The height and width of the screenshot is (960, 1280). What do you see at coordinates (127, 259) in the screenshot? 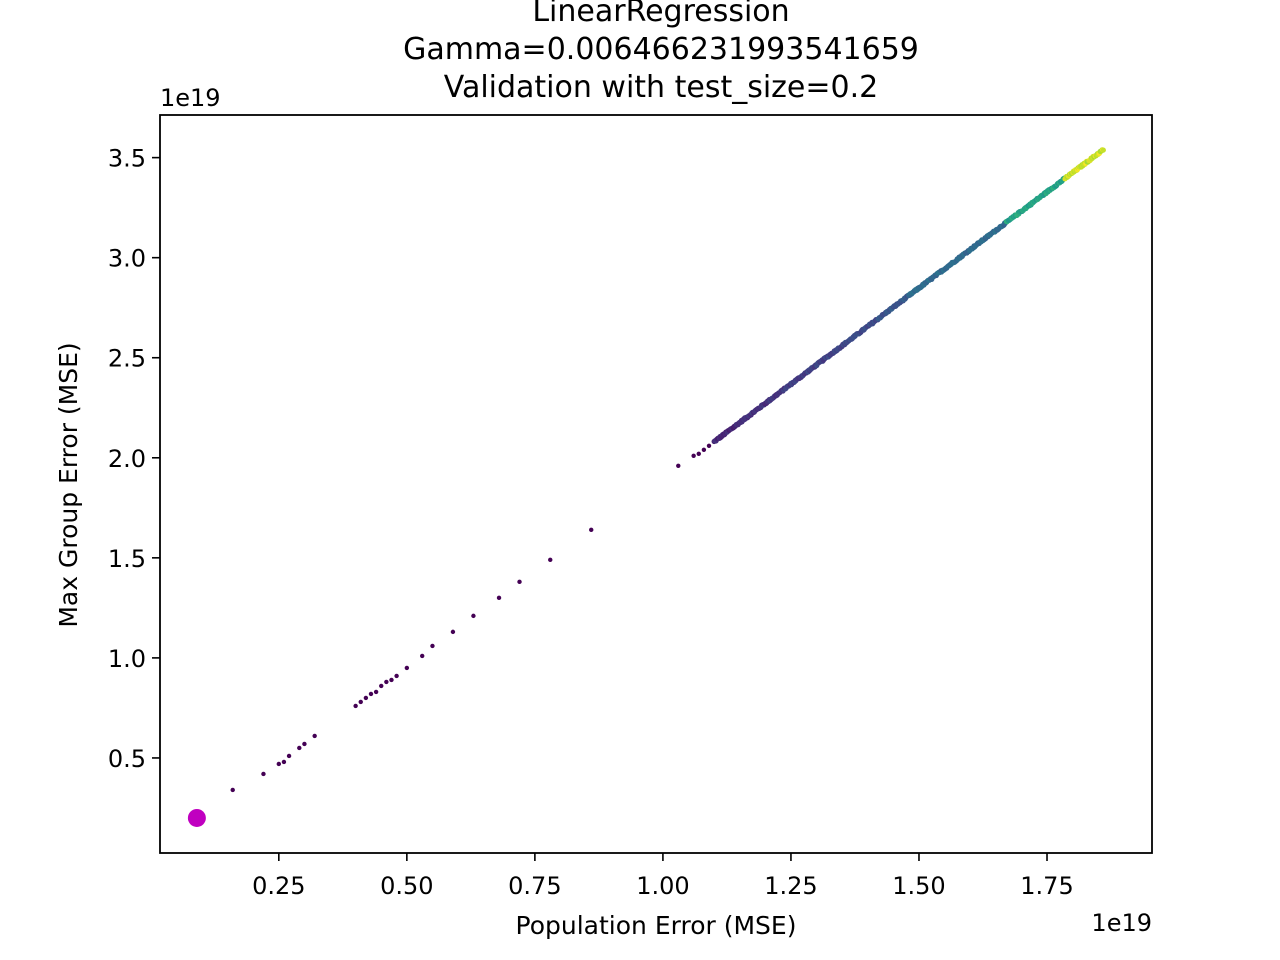
I see `y-tick-label: 3.0` at bounding box center [127, 259].